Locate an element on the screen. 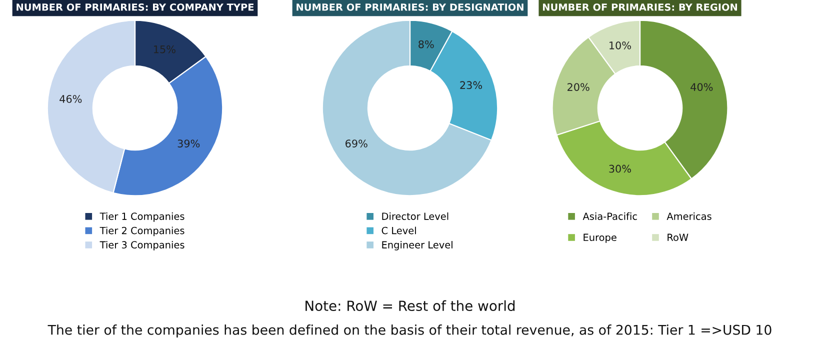 The image size is (820, 350). data-label: 46% is located at coordinates (71, 99).